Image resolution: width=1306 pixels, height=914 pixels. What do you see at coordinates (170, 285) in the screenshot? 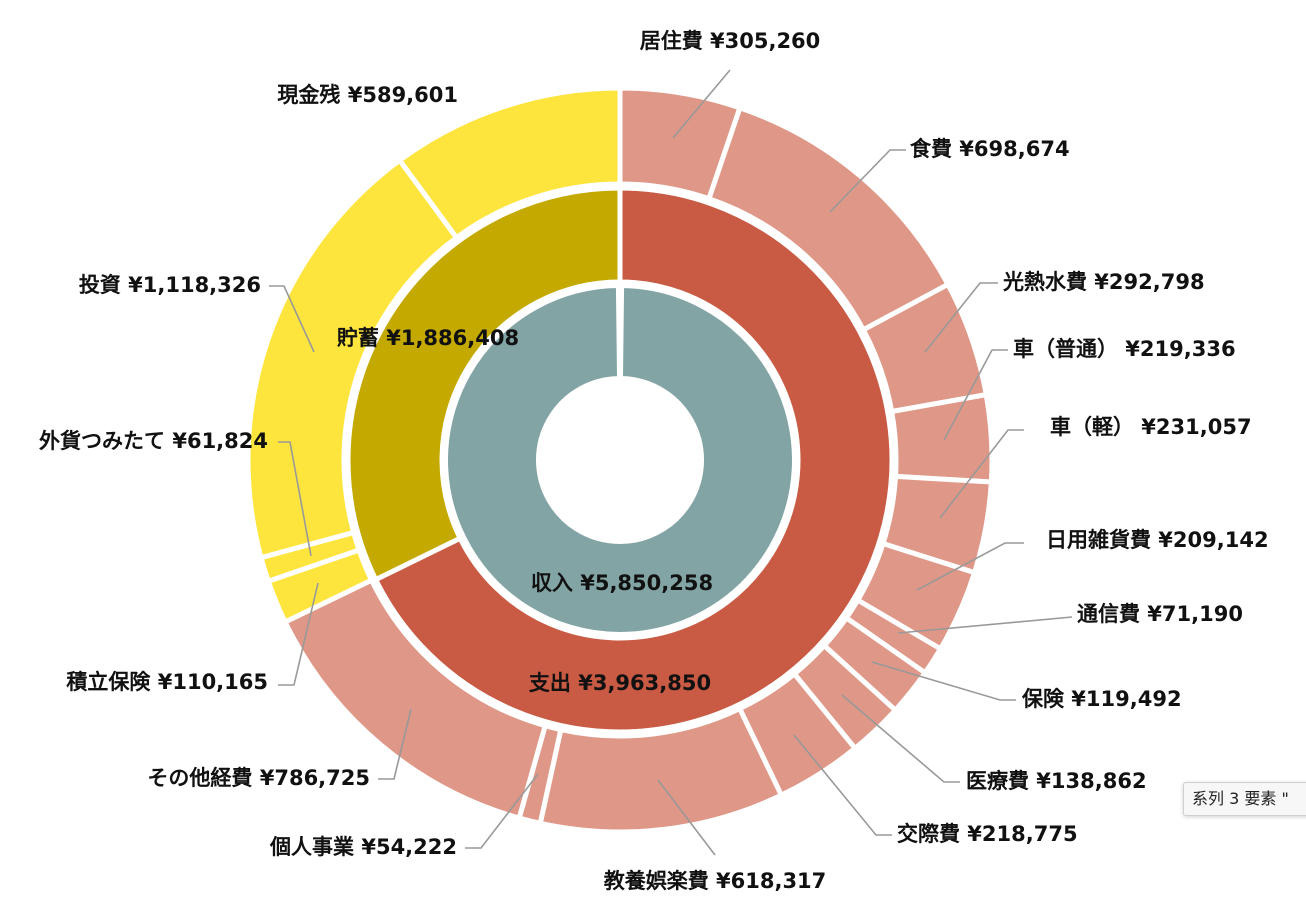
I see `item-label: 投資 ¥1,118,326` at bounding box center [170, 285].